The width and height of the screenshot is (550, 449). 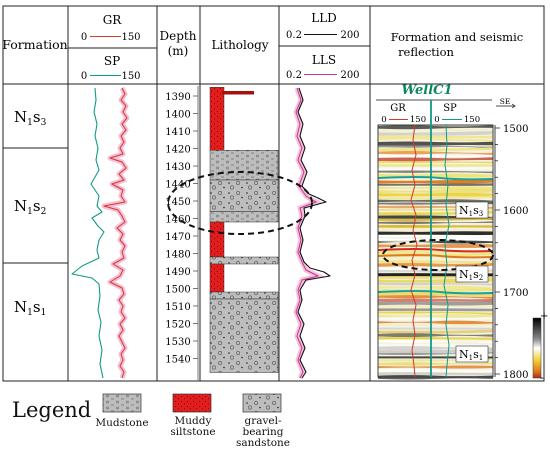 I want to click on lls-scale-max: 200, so click(x=349, y=75).